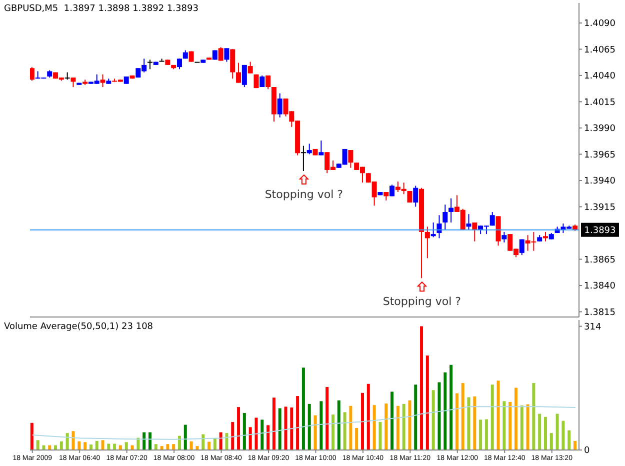 The width and height of the screenshot is (625, 466). What do you see at coordinates (600, 207) in the screenshot?
I see `y-tick-label: 1.3915` at bounding box center [600, 207].